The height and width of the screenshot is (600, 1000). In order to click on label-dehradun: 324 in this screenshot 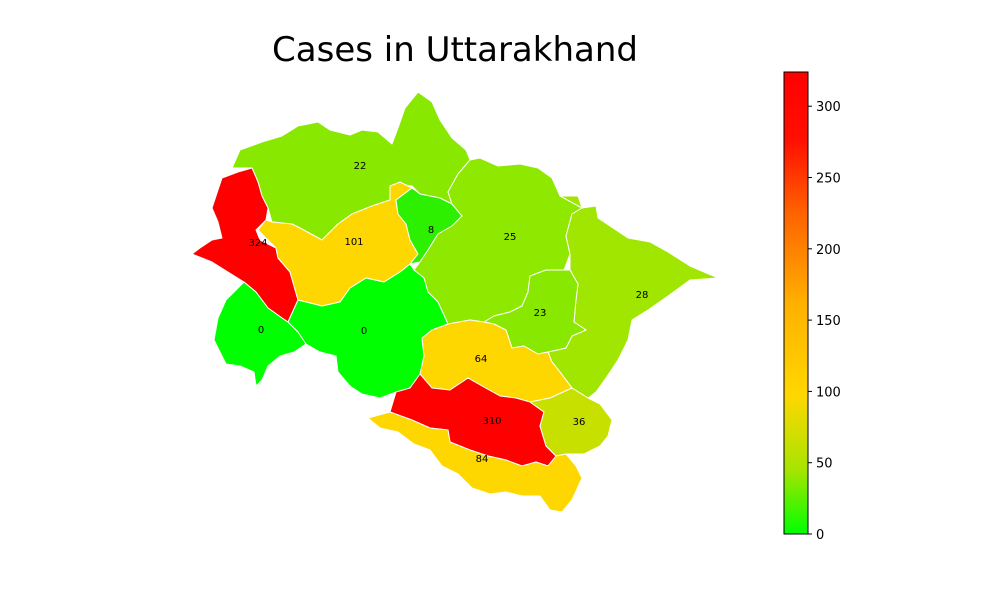, I will do `click(257, 243)`.